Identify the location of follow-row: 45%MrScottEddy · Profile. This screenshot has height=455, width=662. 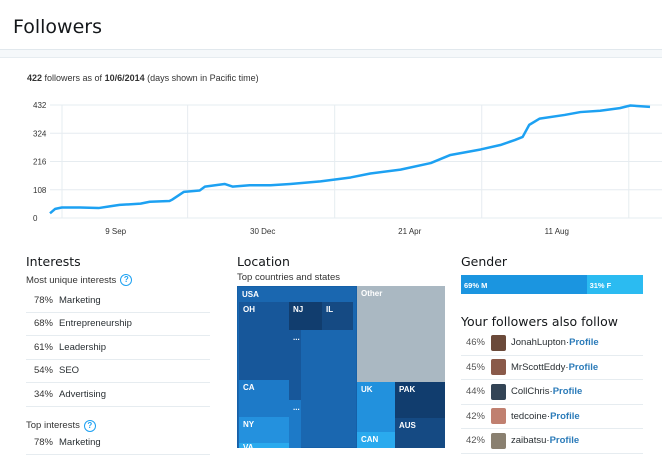
(552, 368).